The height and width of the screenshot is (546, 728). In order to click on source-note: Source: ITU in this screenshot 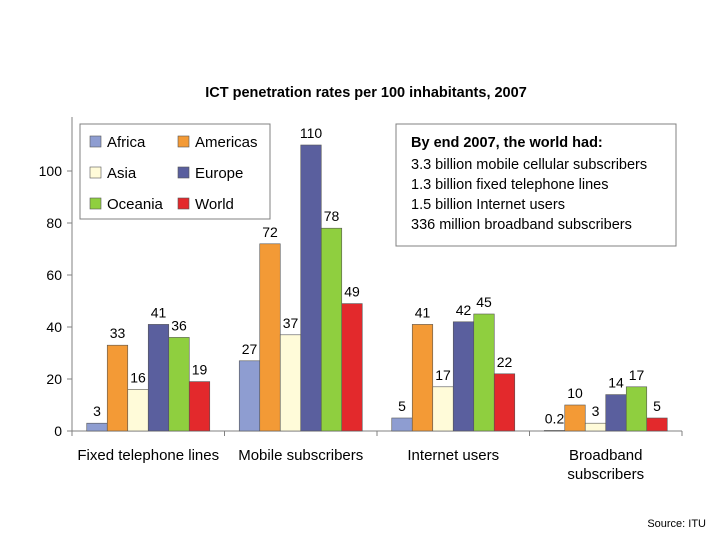, I will do `click(676, 524)`.